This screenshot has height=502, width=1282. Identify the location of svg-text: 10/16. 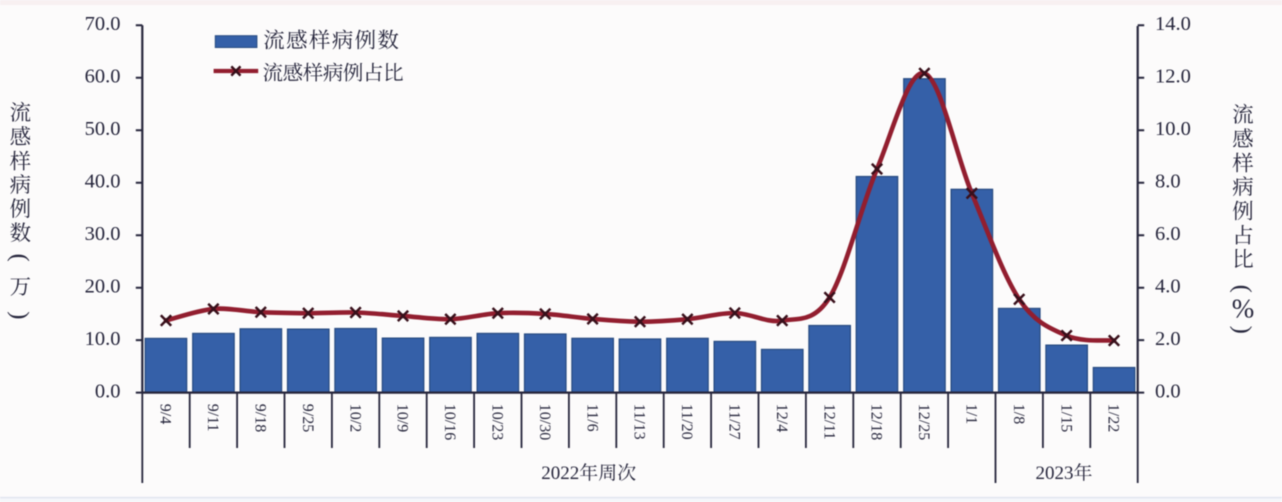
(449, 422).